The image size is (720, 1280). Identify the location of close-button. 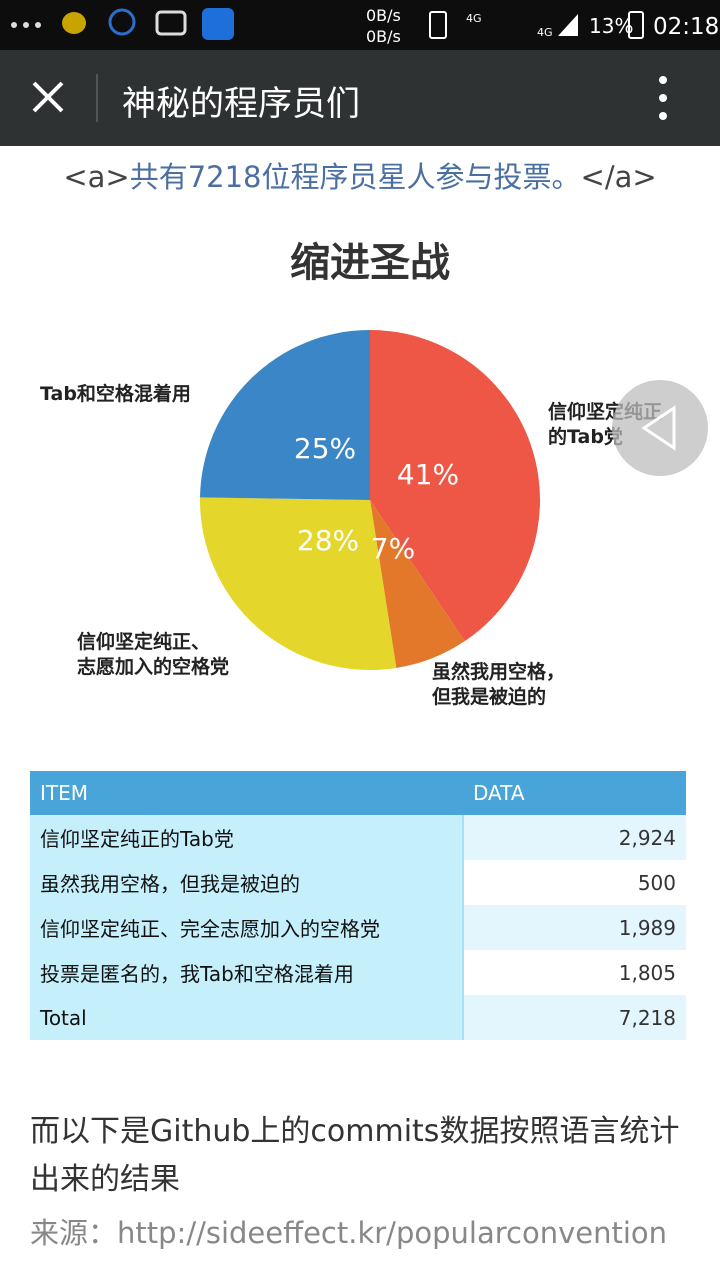
(48, 97).